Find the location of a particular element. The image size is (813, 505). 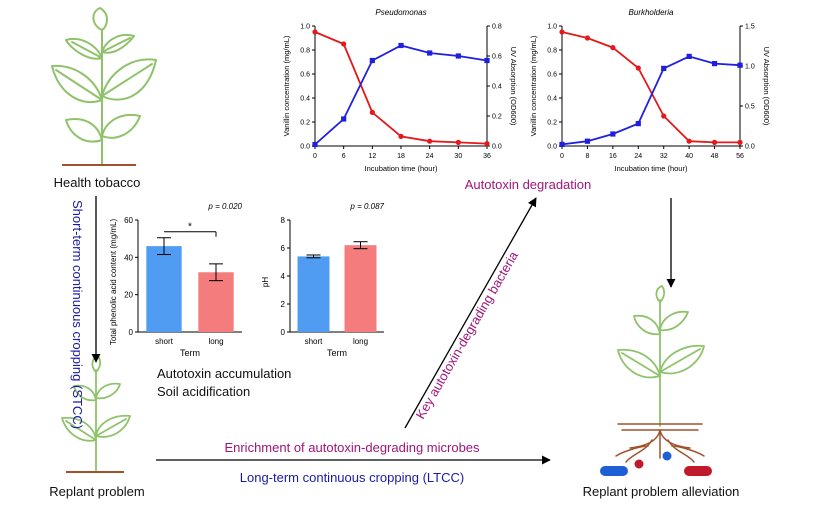

y-tick-label: 6 is located at coordinates (283, 248).